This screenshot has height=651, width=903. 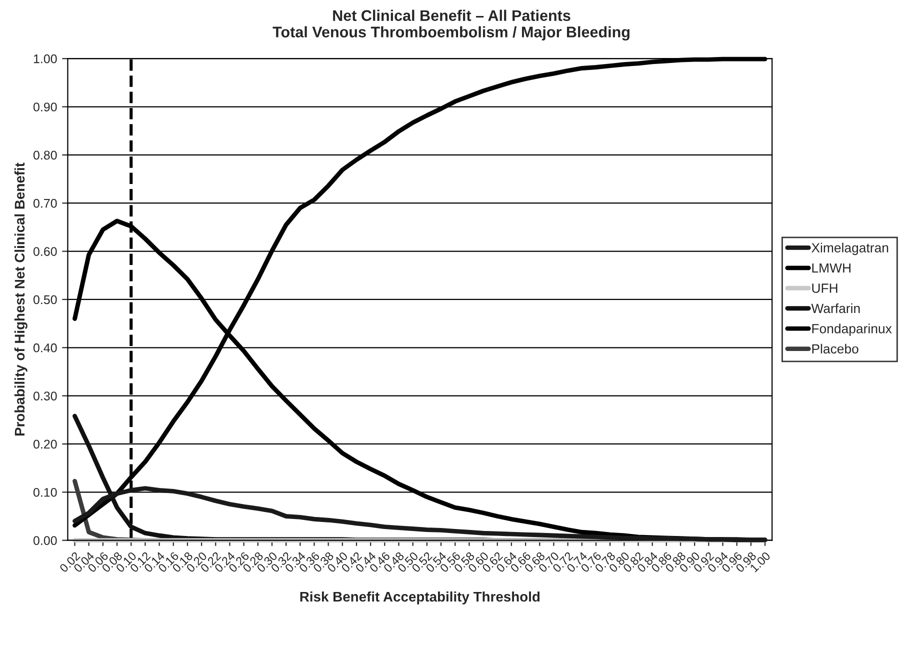 I want to click on legend-label: UFH, so click(x=825, y=288).